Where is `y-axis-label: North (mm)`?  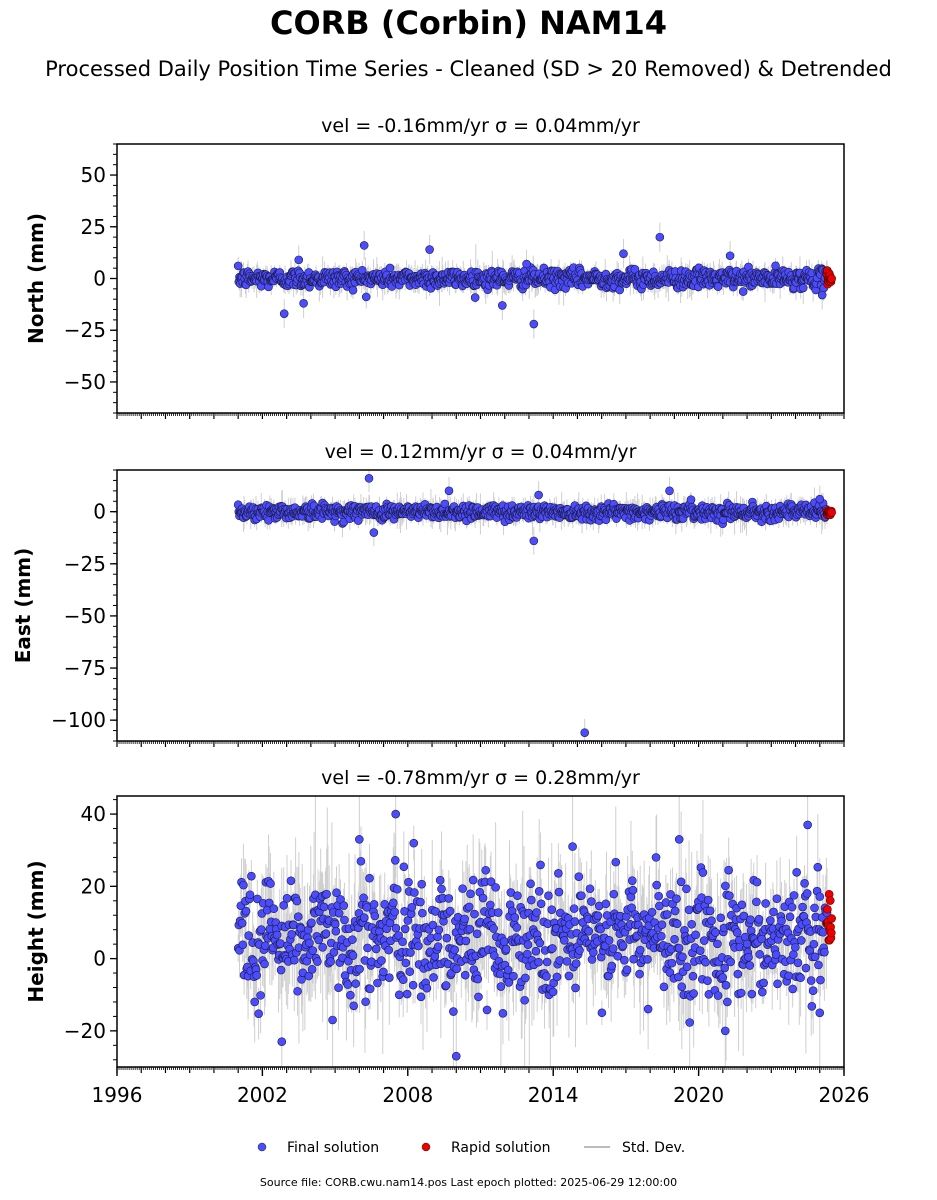 y-axis-label: North (mm) is located at coordinates (36, 278).